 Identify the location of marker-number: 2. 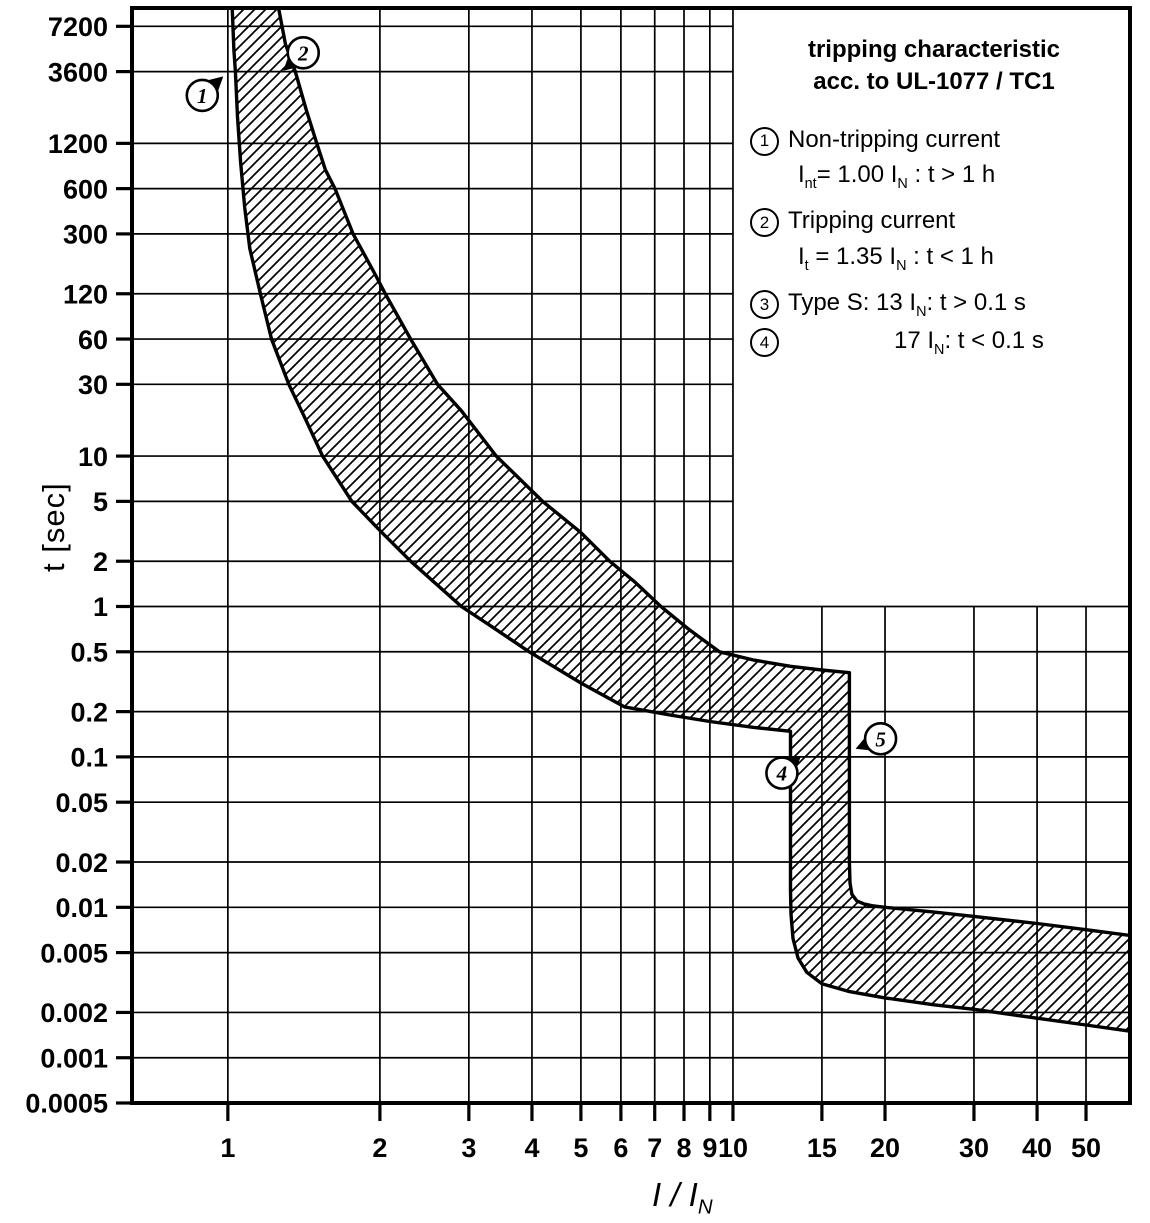
(303, 53).